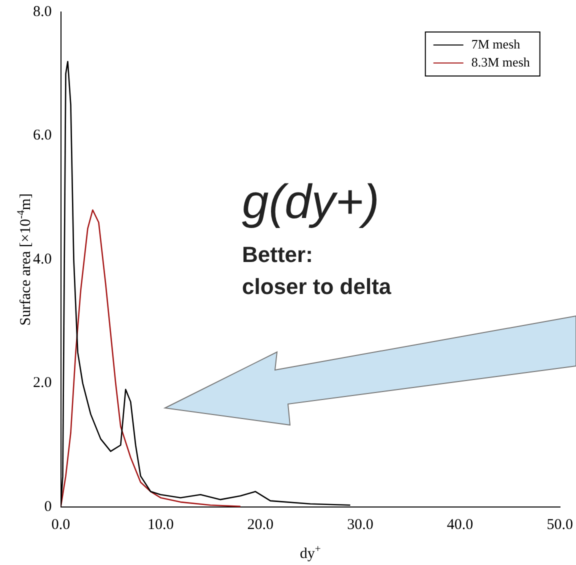 Image resolution: width=576 pixels, height=565 pixels. Describe the element at coordinates (496, 44) in the screenshot. I see `legend-label: 7M mesh` at that location.